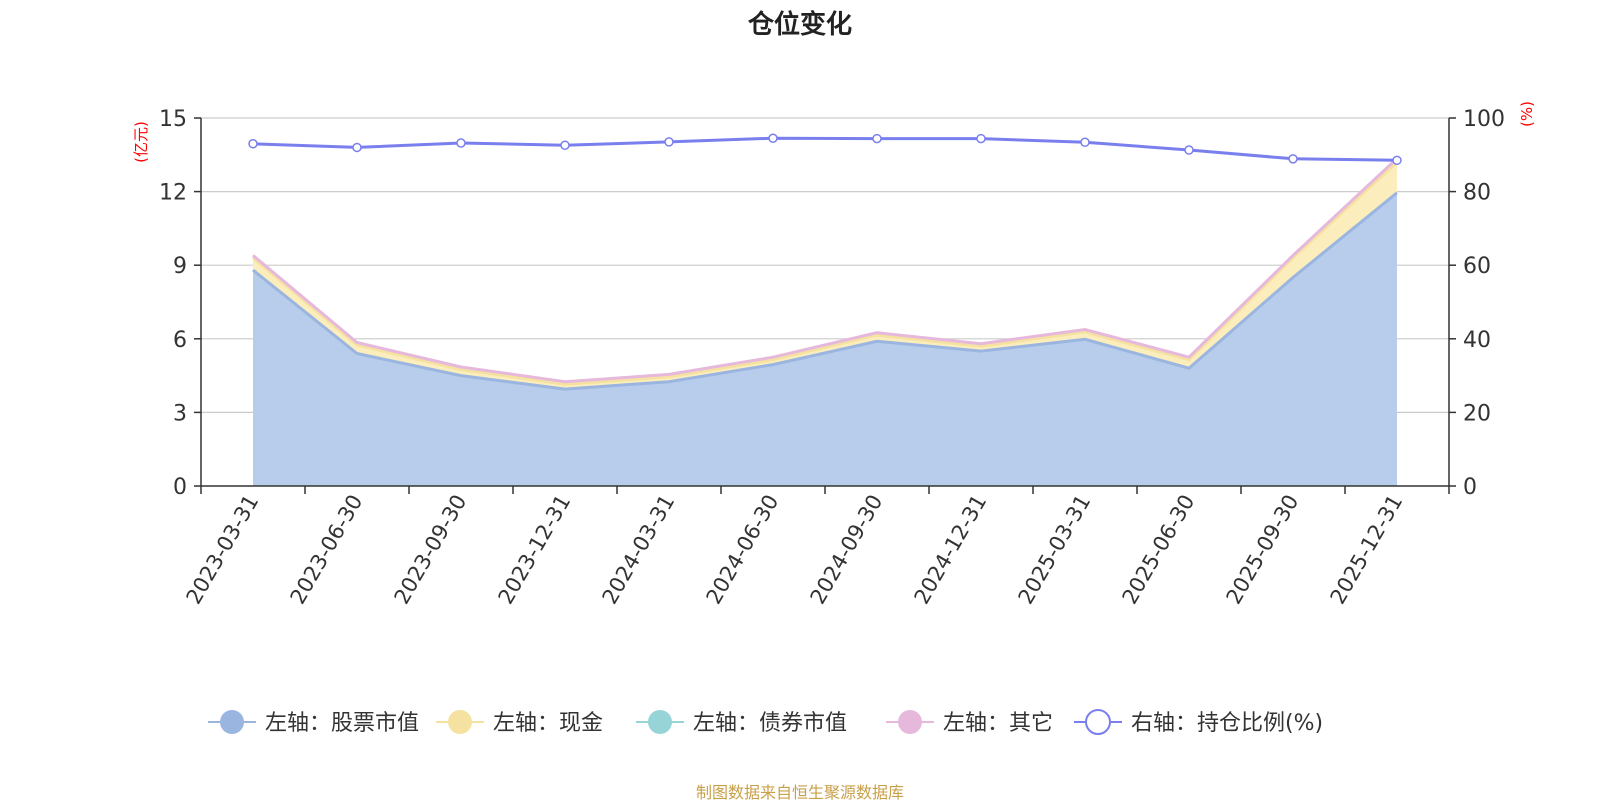 This screenshot has width=1600, height=803. I want to click on x-tick-label: 2023-03-31, so click(223, 550).